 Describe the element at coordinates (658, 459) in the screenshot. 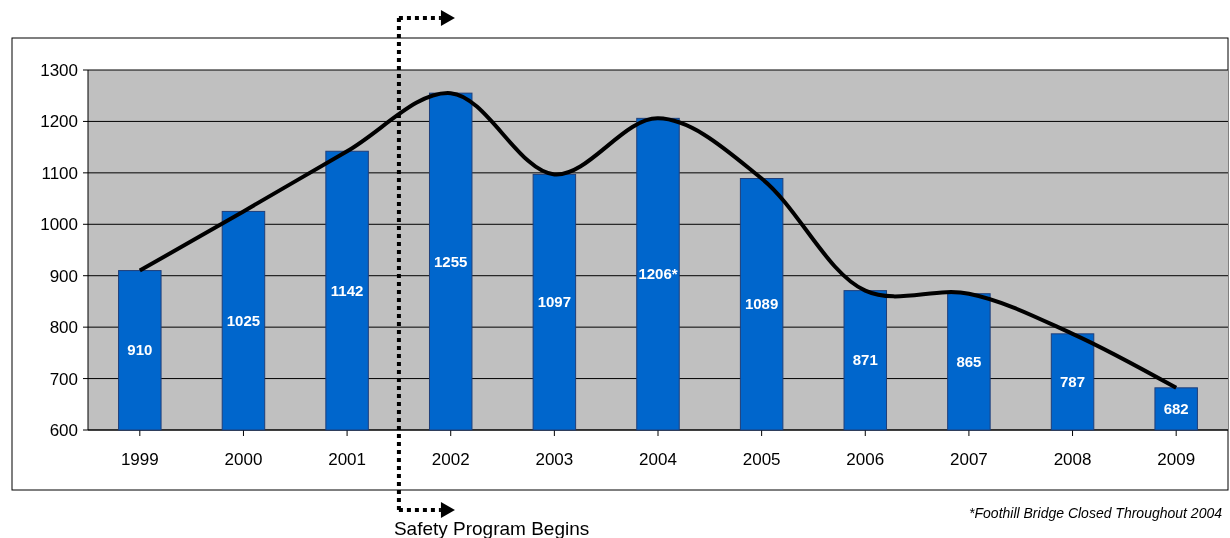

I see `x-tick-label: 2004` at that location.